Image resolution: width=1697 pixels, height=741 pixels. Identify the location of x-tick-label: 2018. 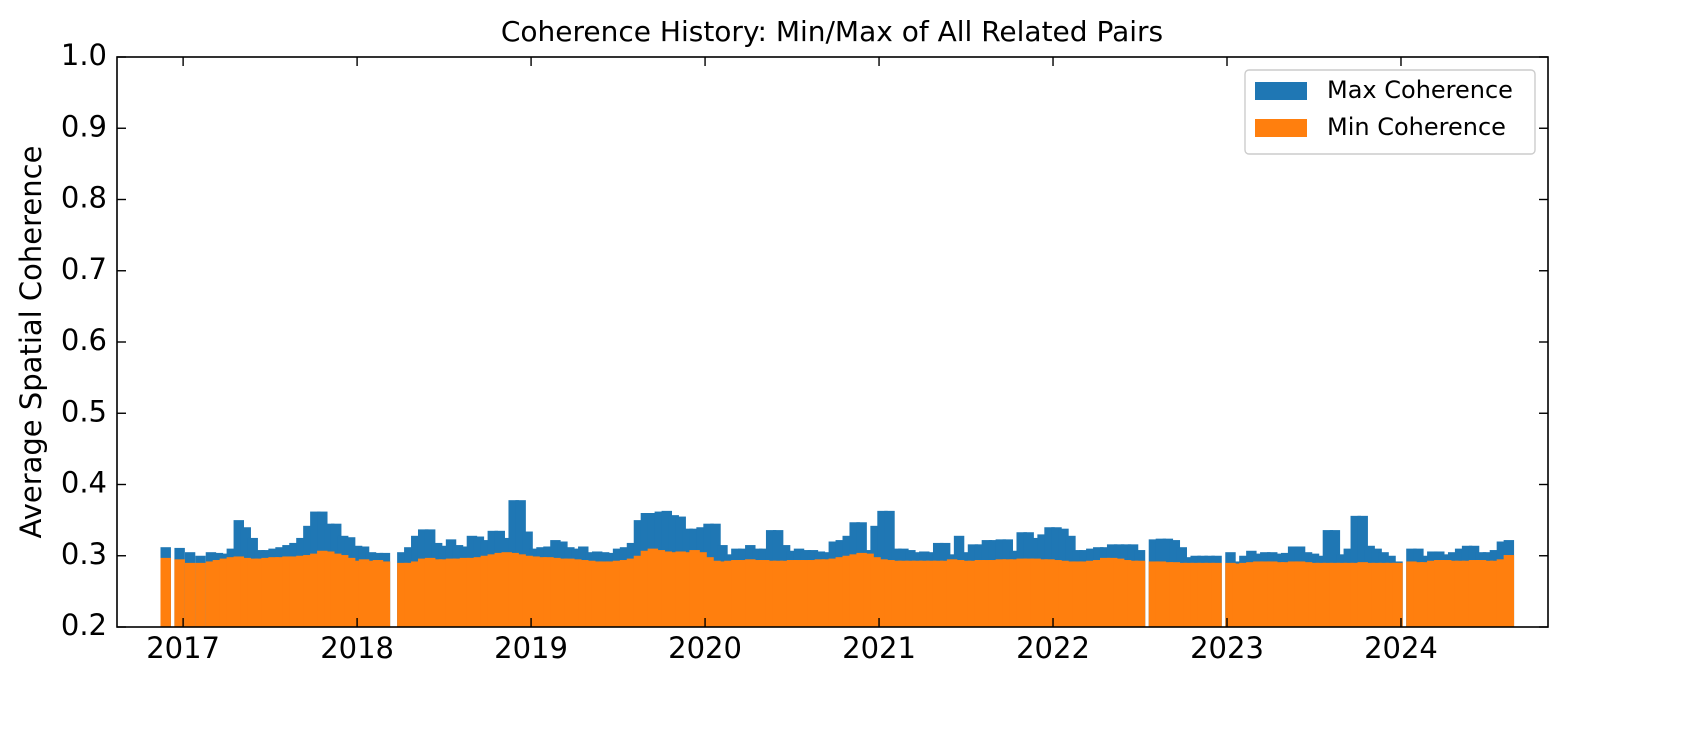
(357, 648).